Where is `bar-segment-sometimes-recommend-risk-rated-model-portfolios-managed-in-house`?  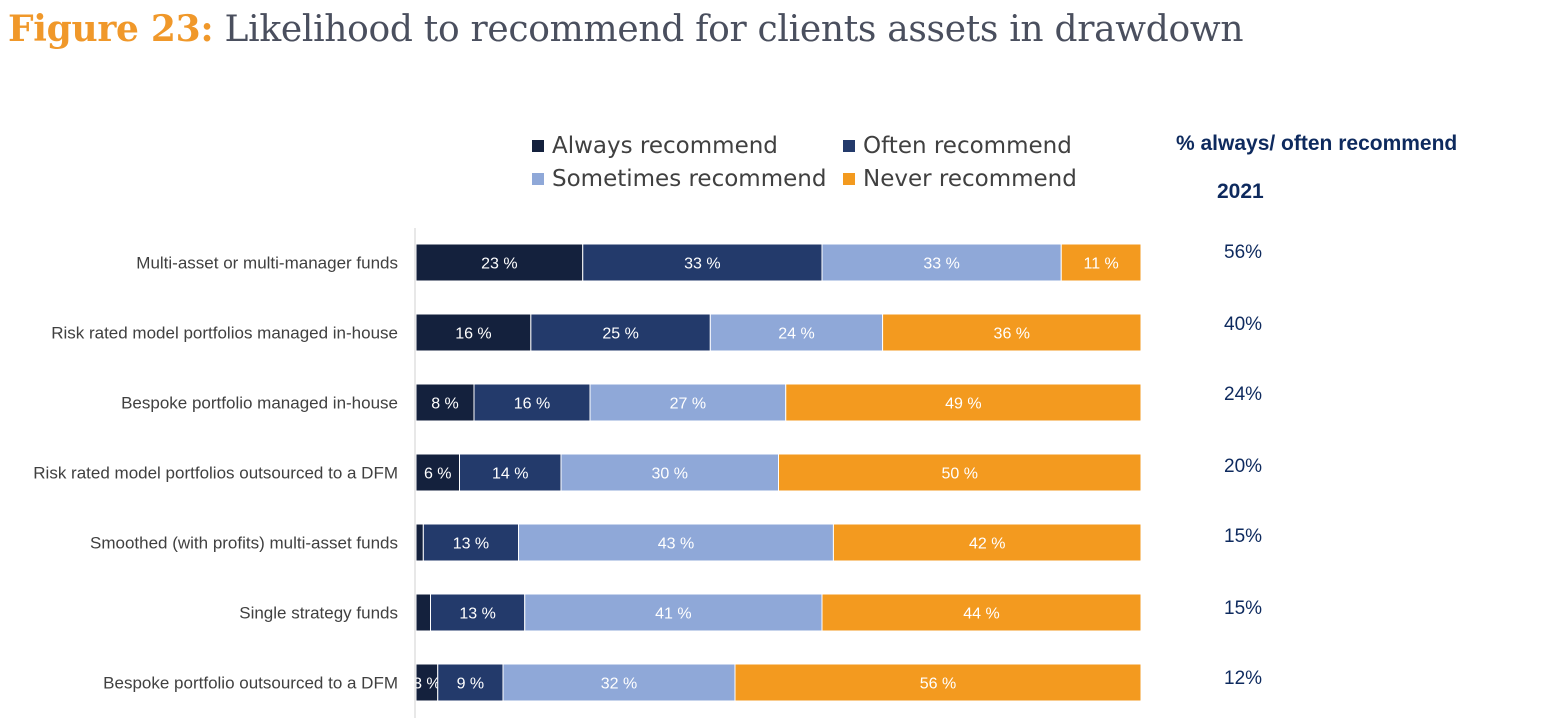
bar-segment-sometimes-recommend-risk-rated-model-portfolios-managed-in-house is located at coordinates (796, 332).